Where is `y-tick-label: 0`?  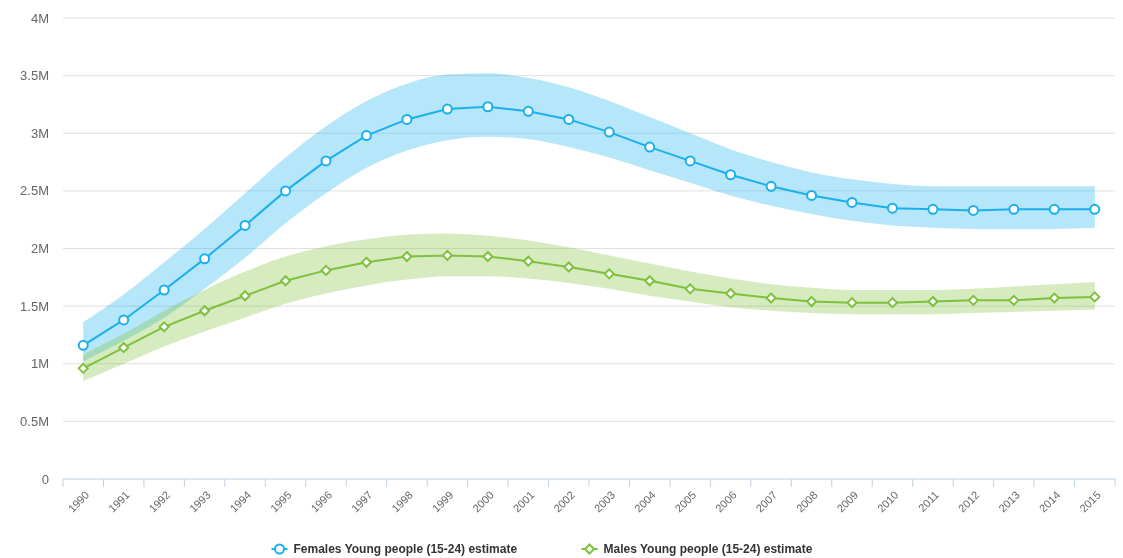
y-tick-label: 0 is located at coordinates (45, 479).